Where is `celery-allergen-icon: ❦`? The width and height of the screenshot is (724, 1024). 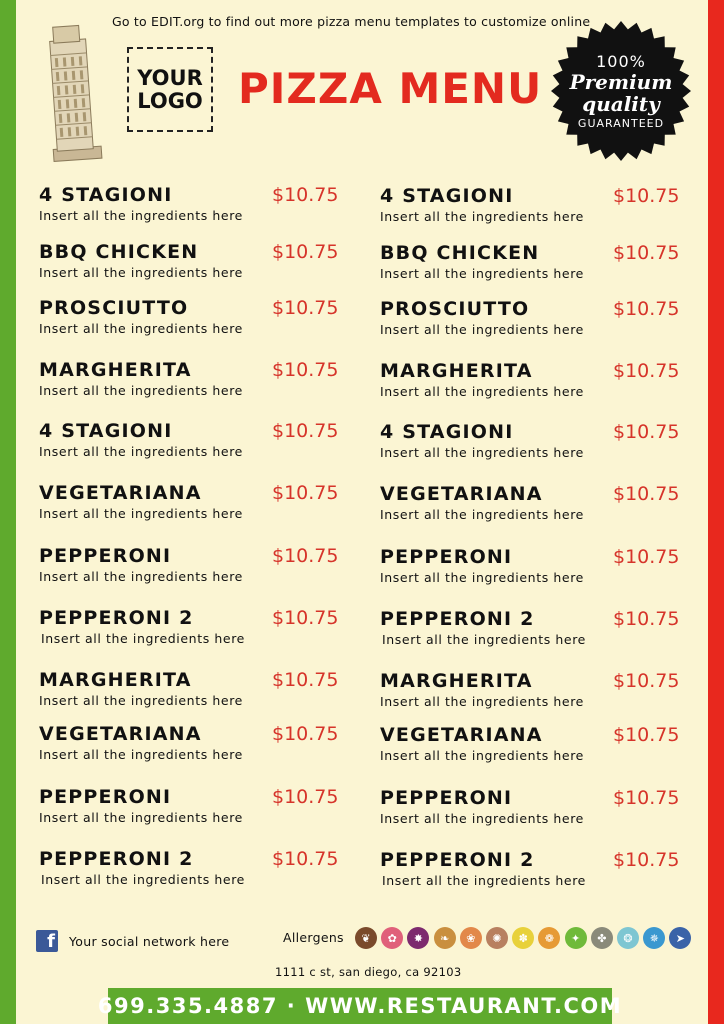 celery-allergen-icon: ❦ is located at coordinates (366, 938).